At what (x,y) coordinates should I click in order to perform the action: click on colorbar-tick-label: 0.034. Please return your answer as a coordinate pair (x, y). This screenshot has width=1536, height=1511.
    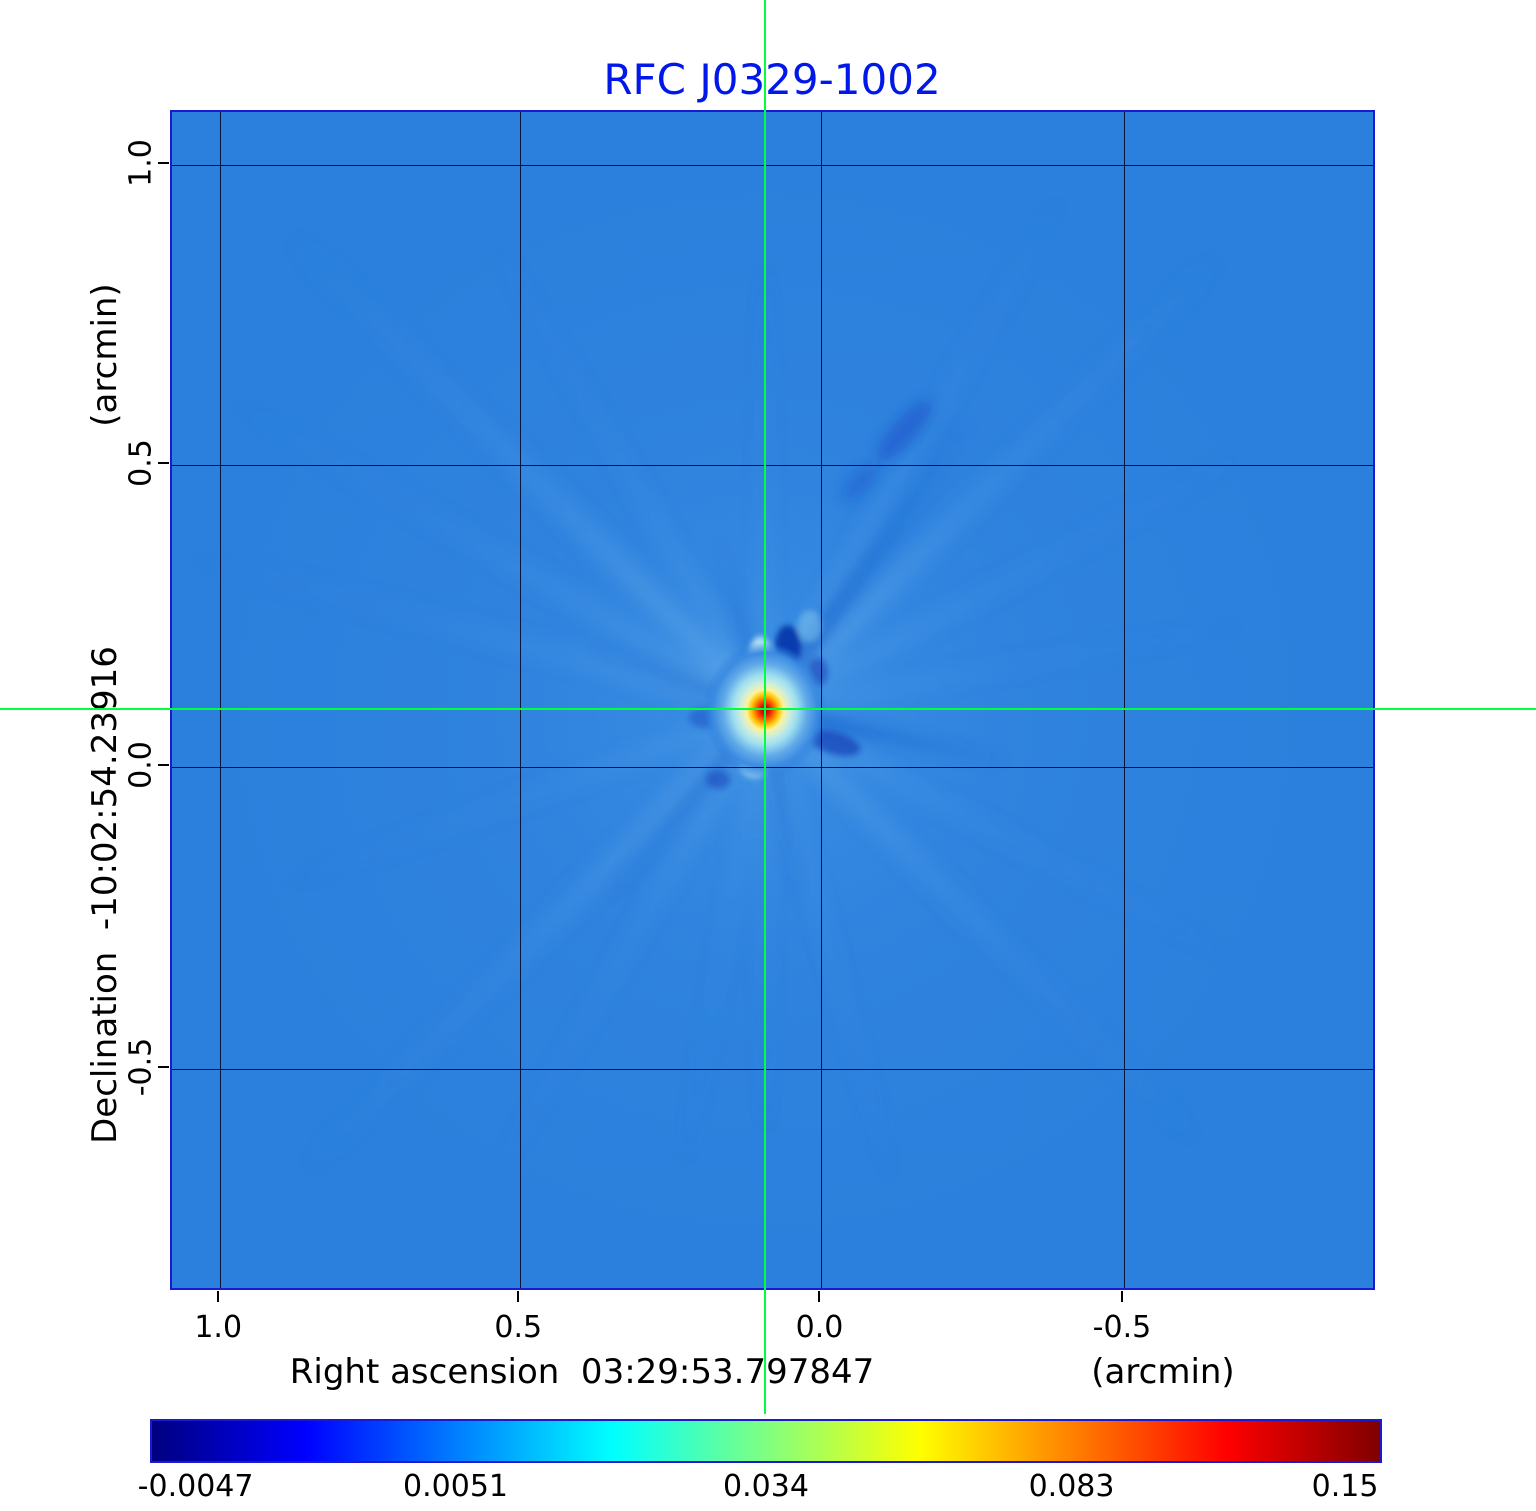
    Looking at the image, I should click on (766, 1486).